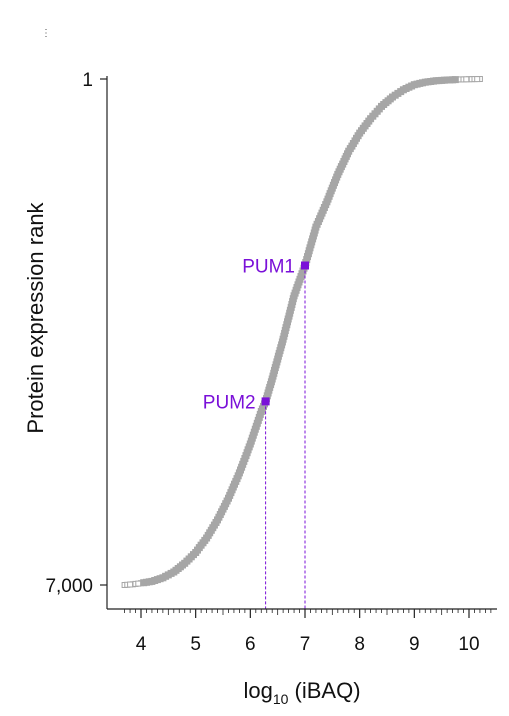 The width and height of the screenshot is (509, 716). Describe the element at coordinates (46, 33) in the screenshot. I see `panel-mark: ⋮` at that location.